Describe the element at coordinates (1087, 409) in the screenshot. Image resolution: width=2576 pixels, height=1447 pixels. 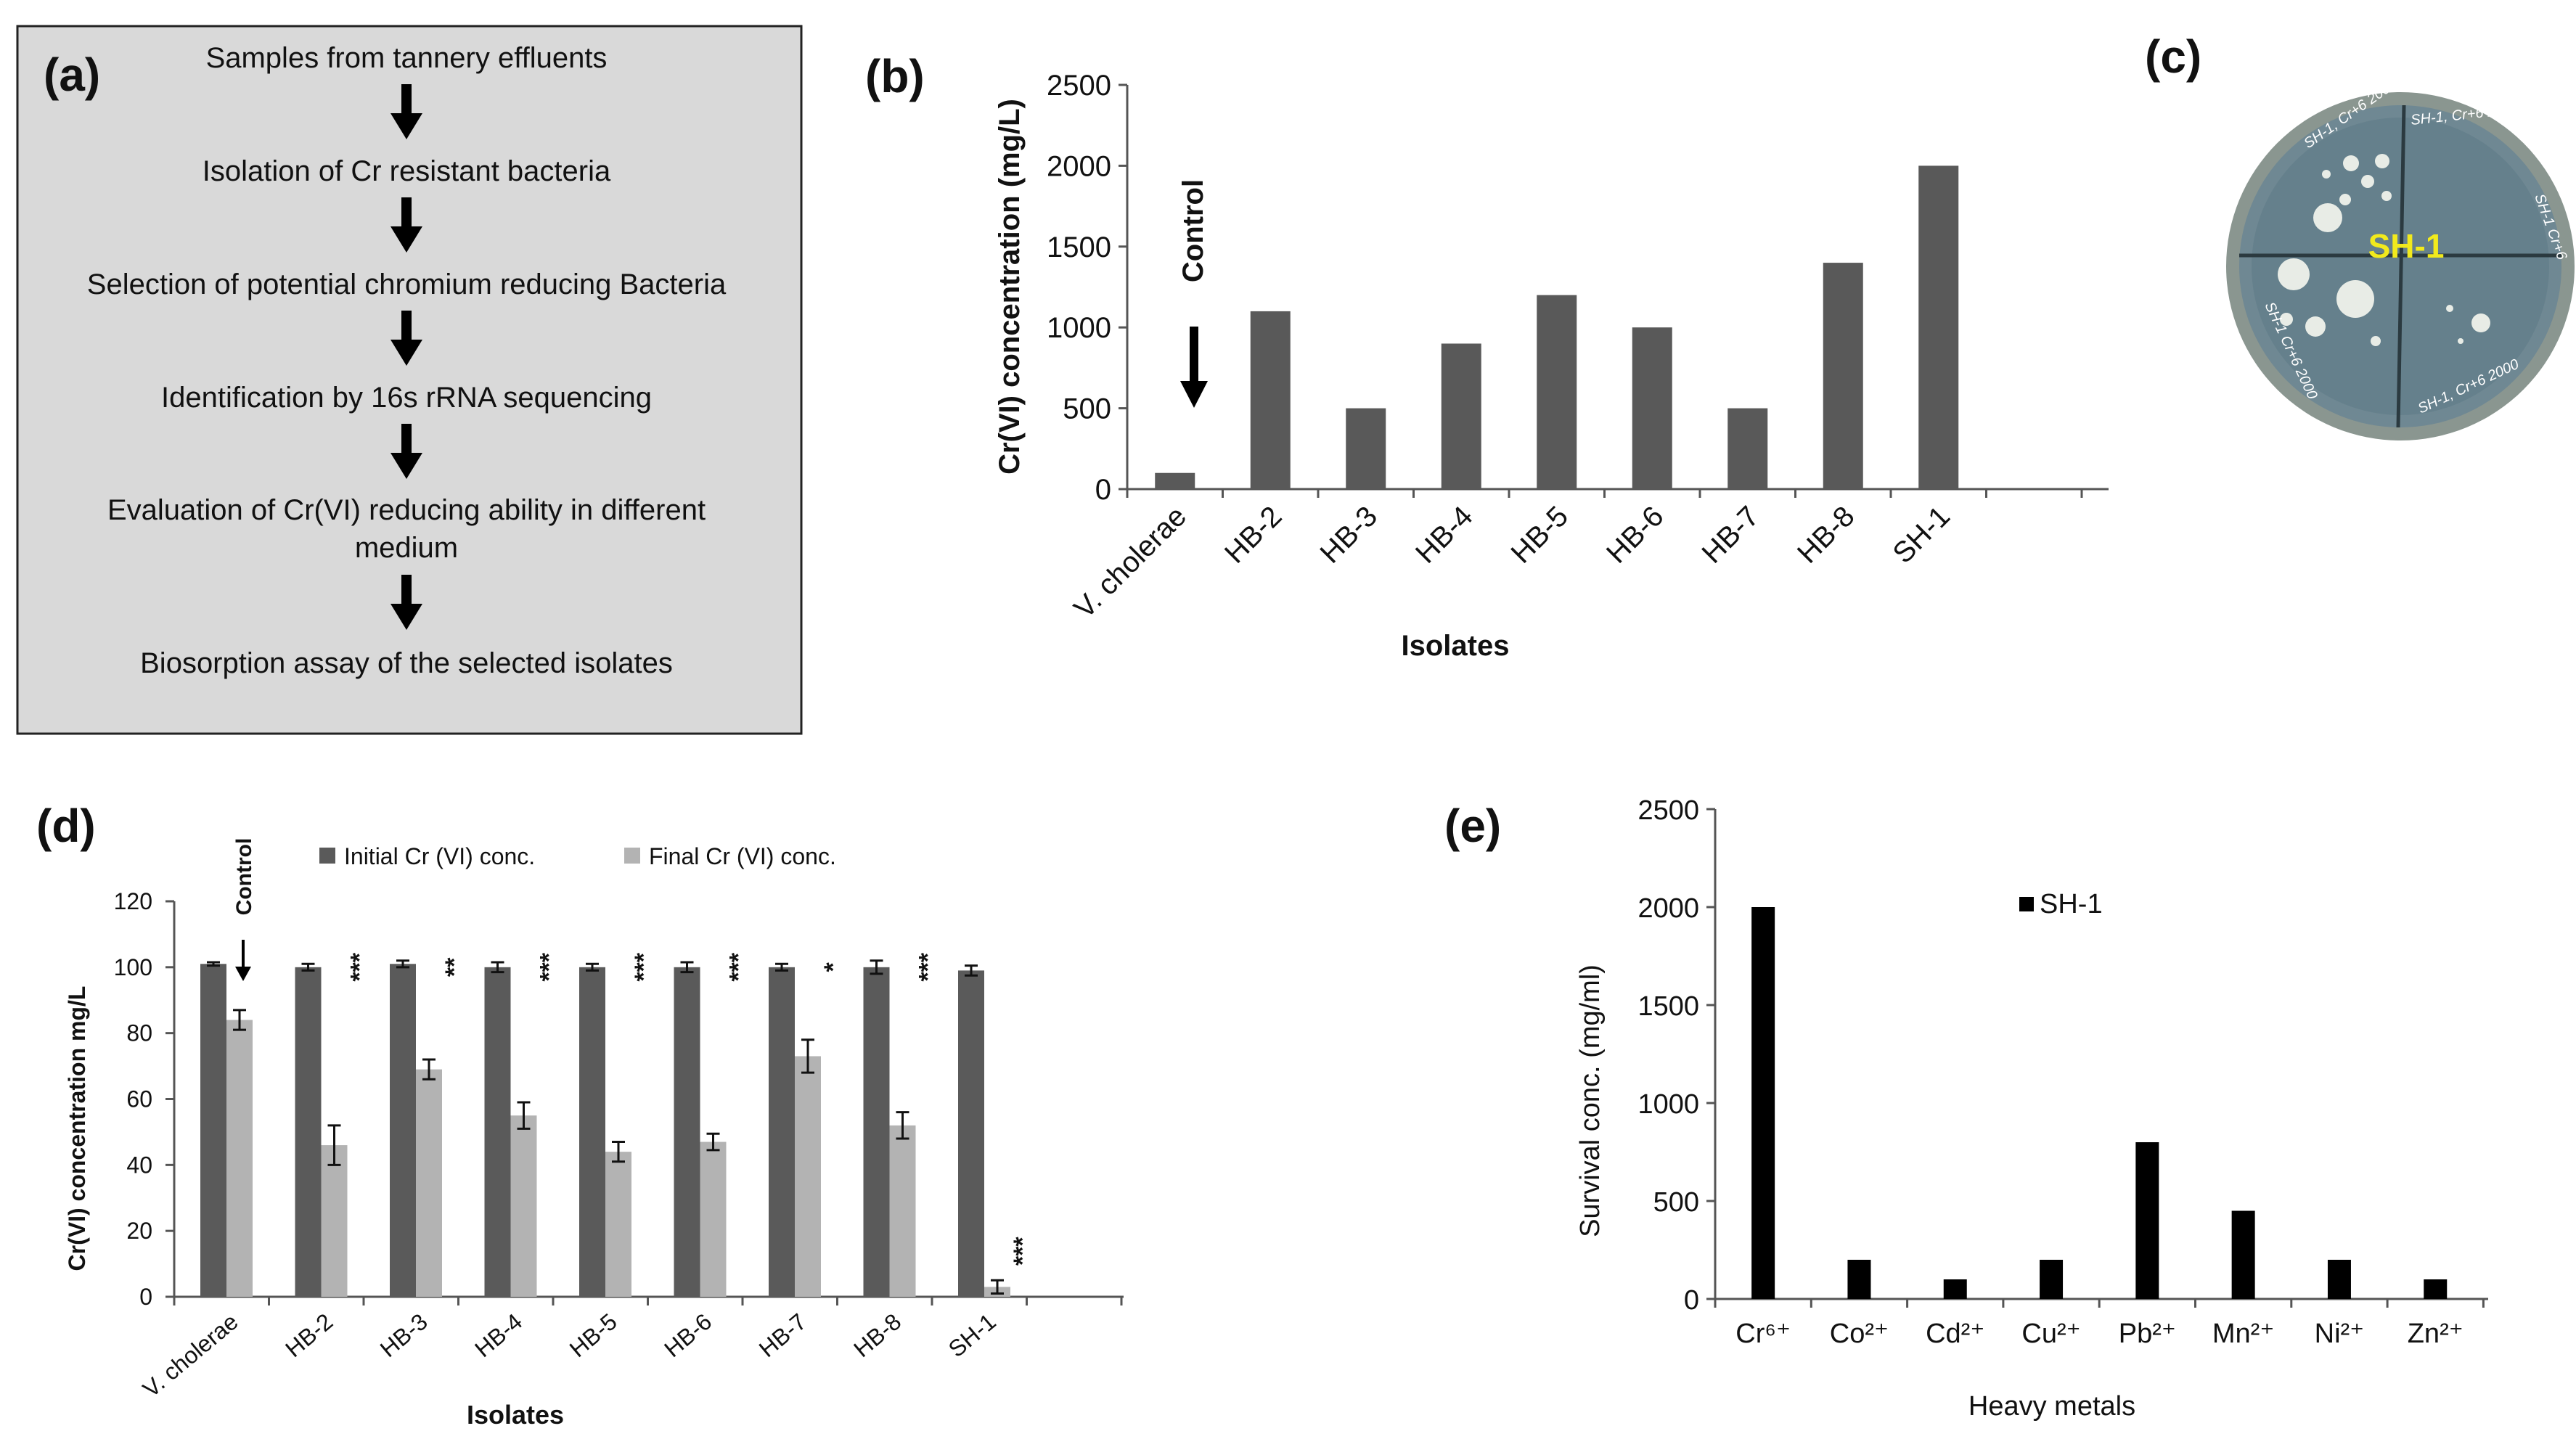
I see `panel-b-y-tick-label: 500` at that location.